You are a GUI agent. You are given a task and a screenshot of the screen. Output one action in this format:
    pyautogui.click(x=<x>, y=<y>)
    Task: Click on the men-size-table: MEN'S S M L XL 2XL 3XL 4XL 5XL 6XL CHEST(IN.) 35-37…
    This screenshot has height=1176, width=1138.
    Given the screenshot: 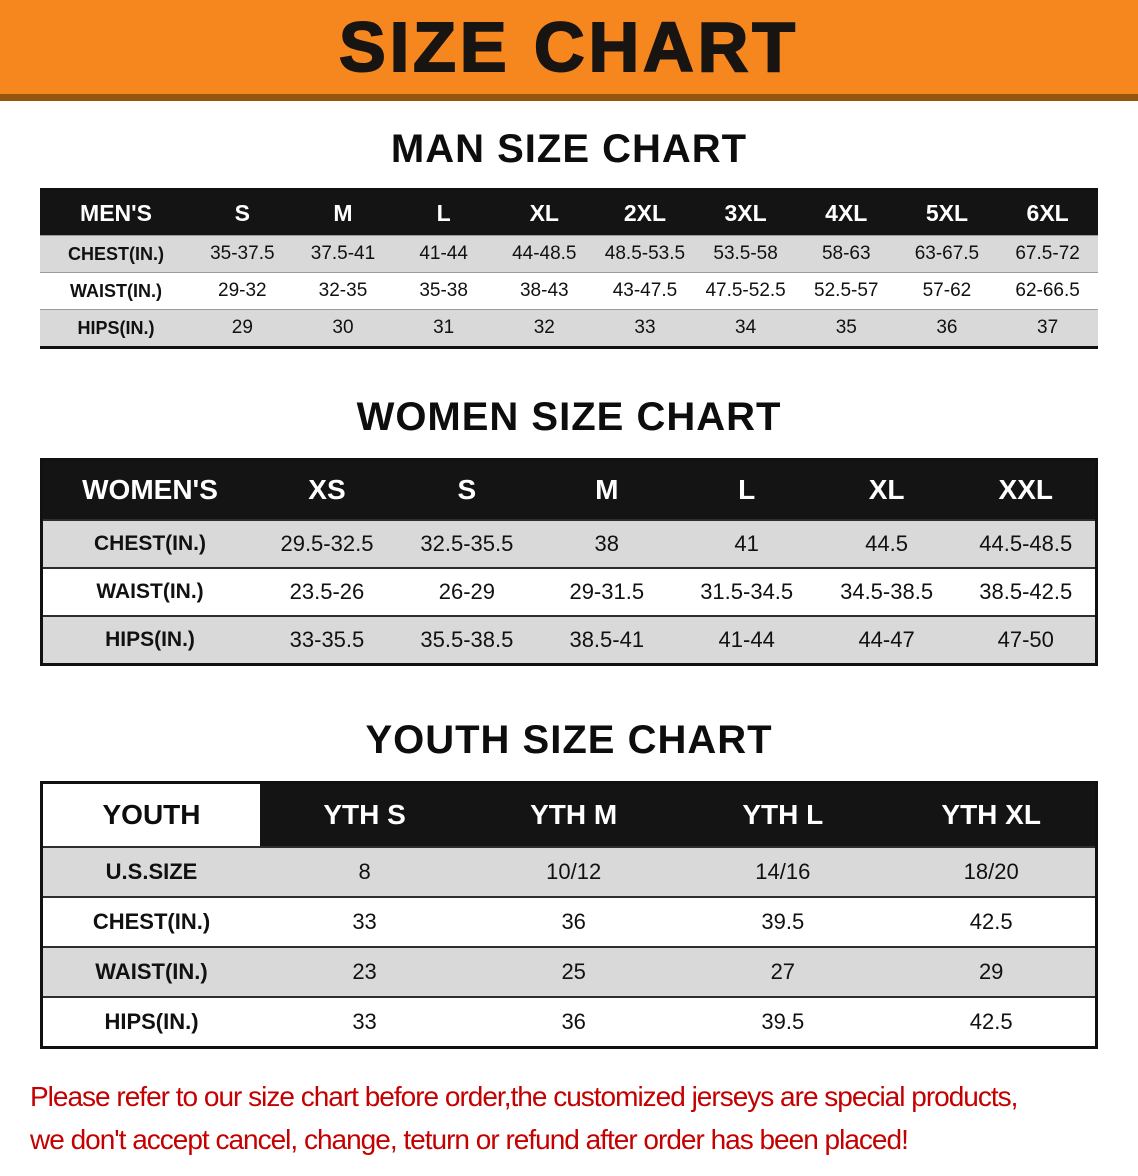 What is the action you would take?
    pyautogui.click(x=569, y=268)
    